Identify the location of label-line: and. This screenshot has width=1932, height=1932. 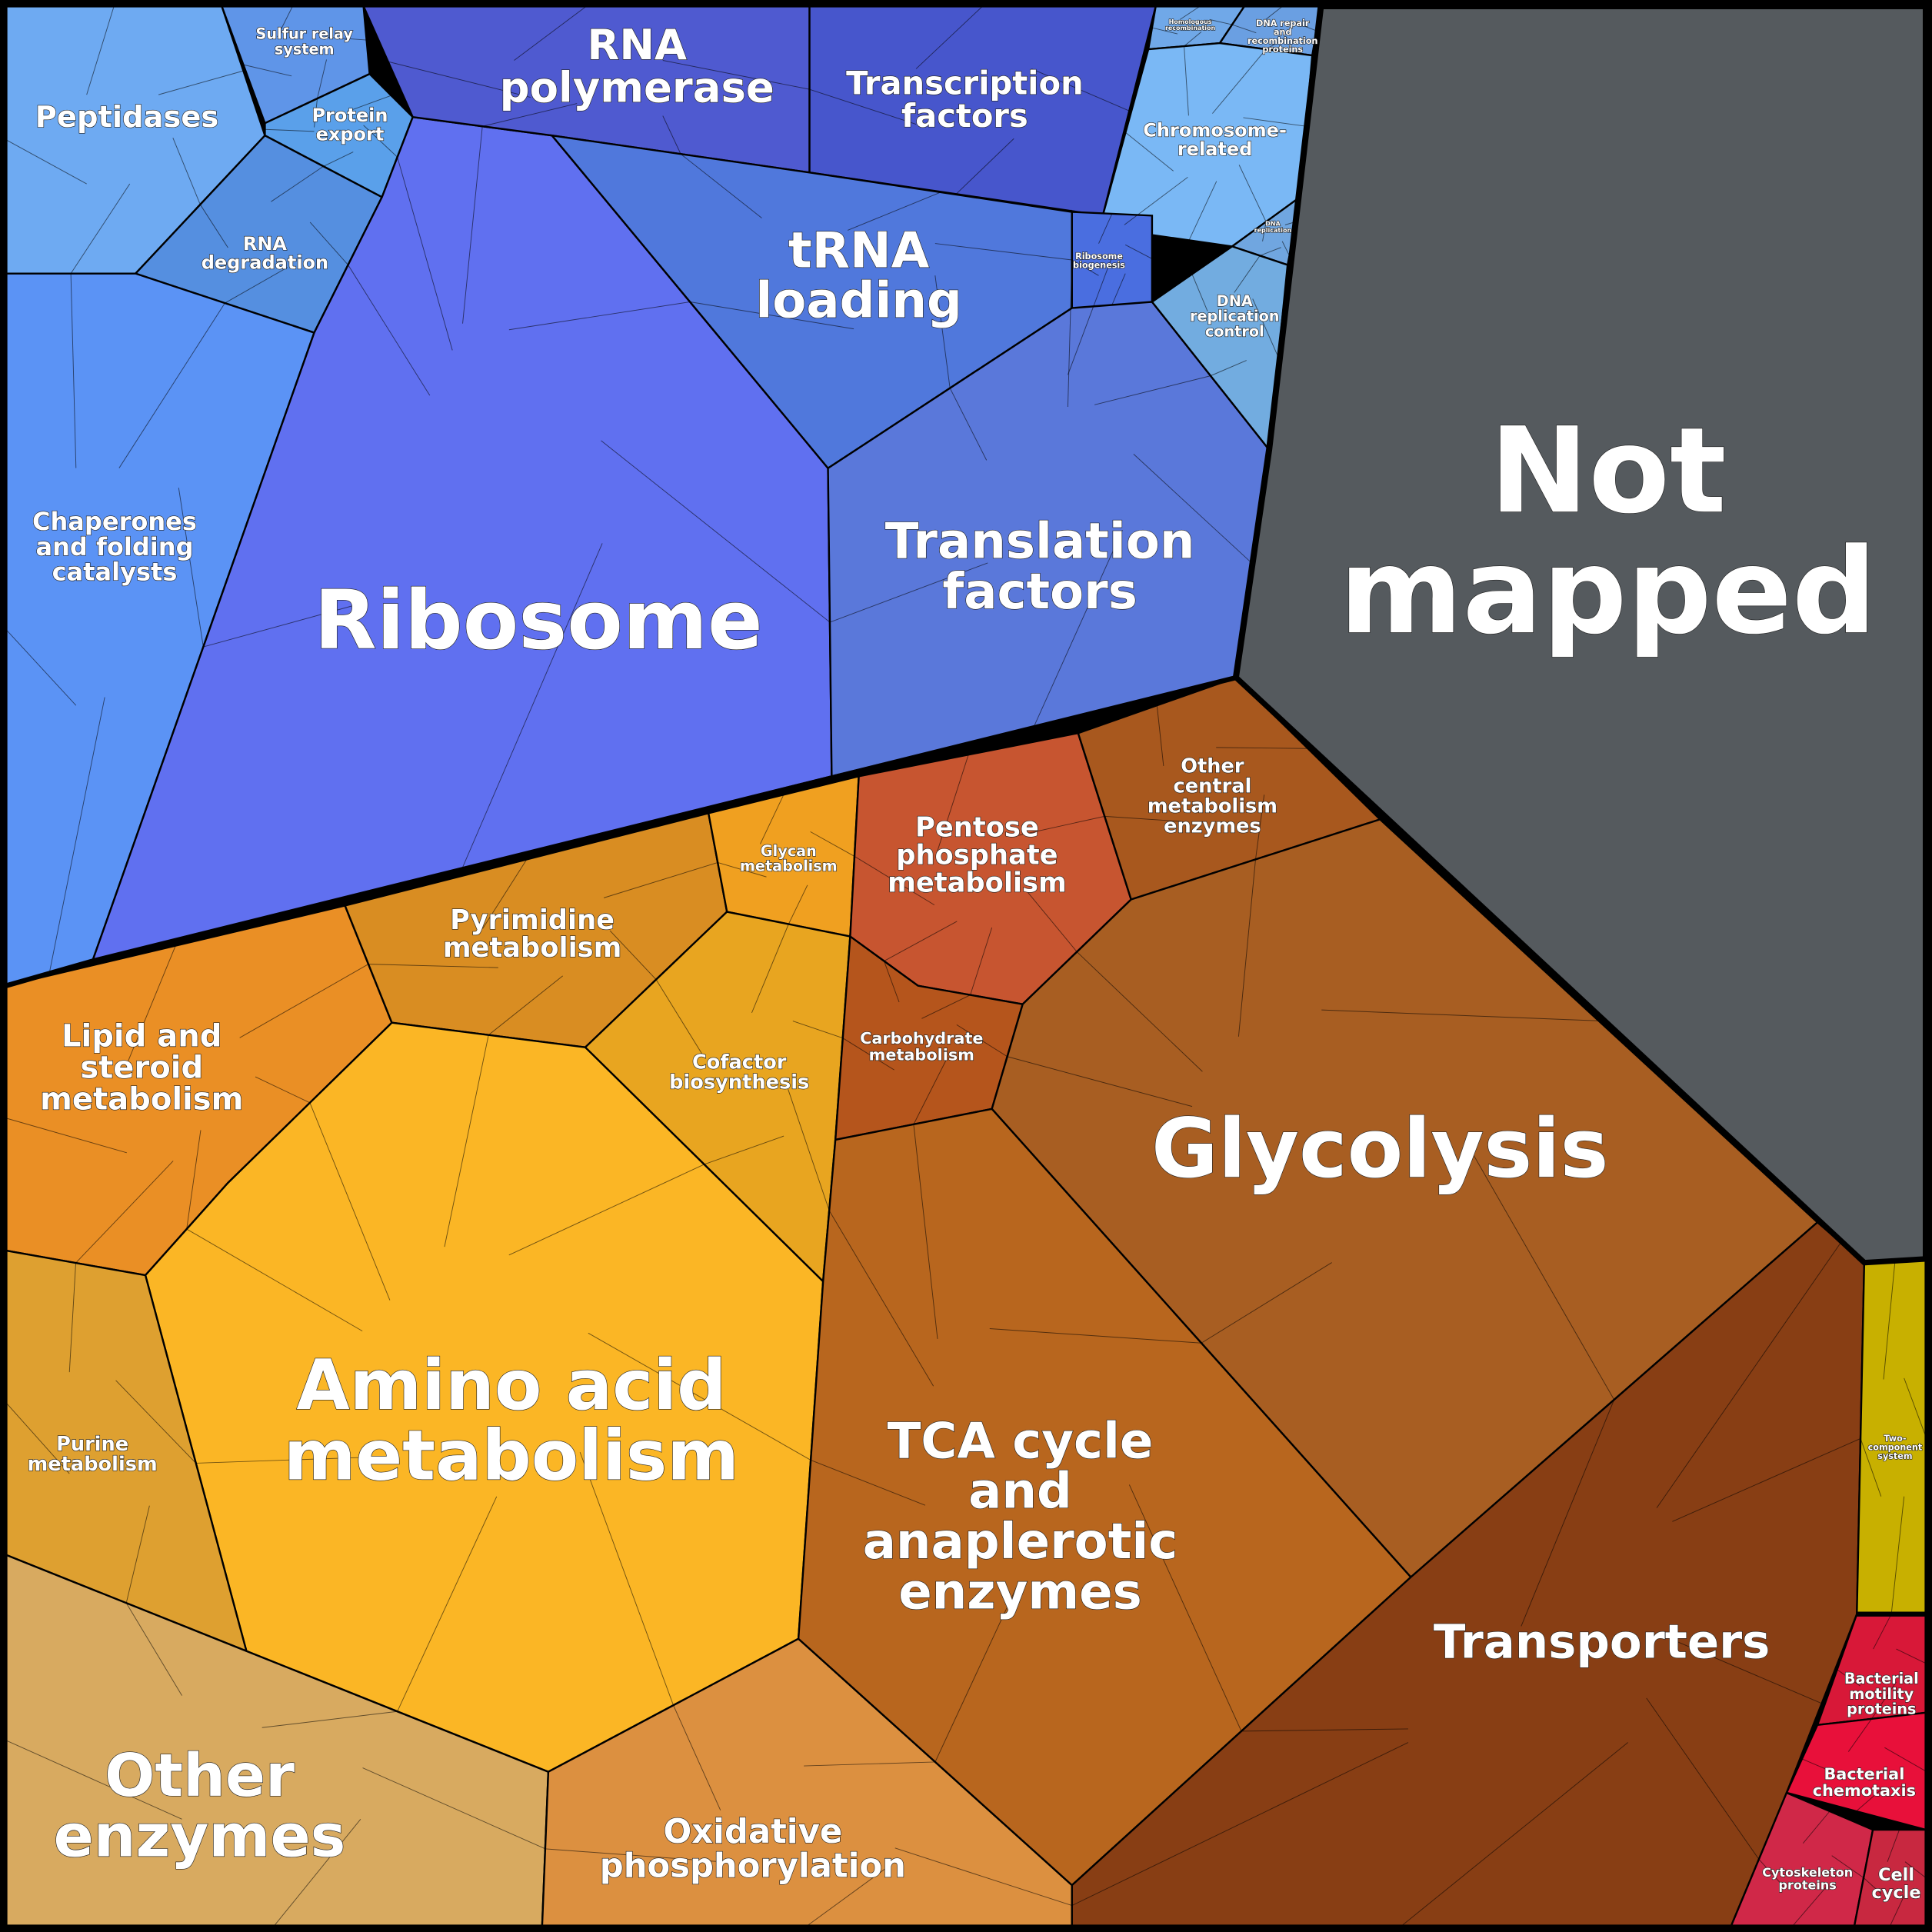
(1020, 1491).